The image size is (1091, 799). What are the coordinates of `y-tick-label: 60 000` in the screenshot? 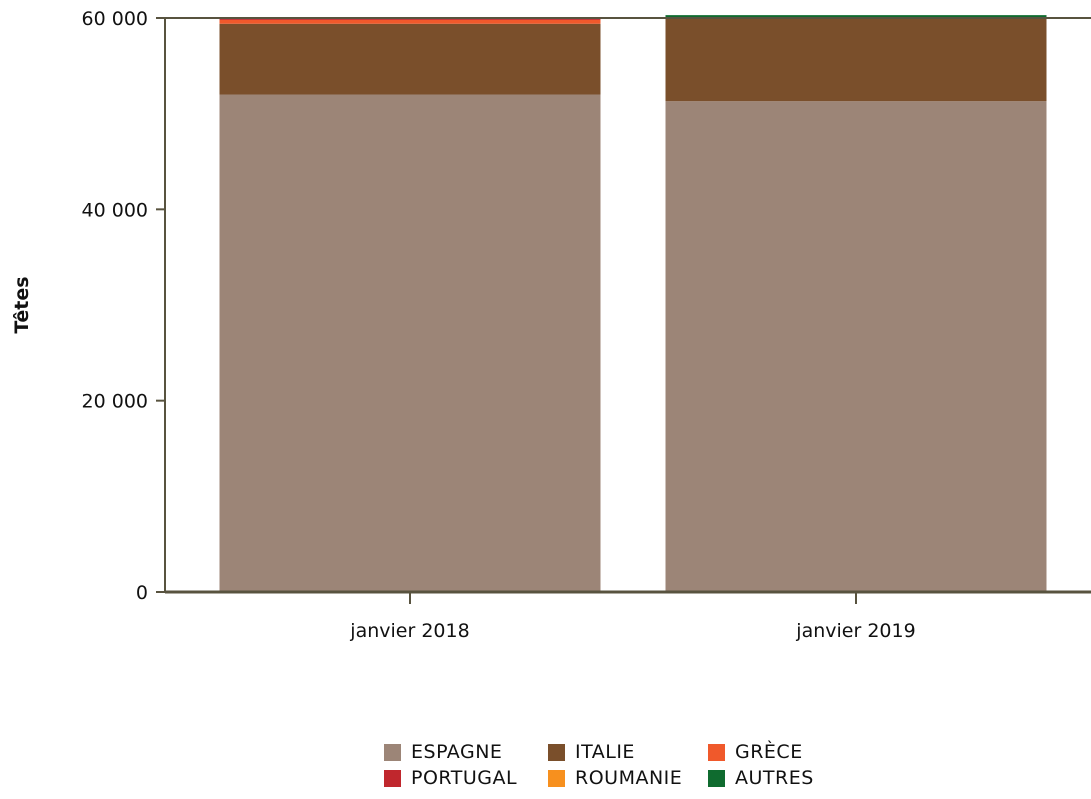 It's located at (115, 19).